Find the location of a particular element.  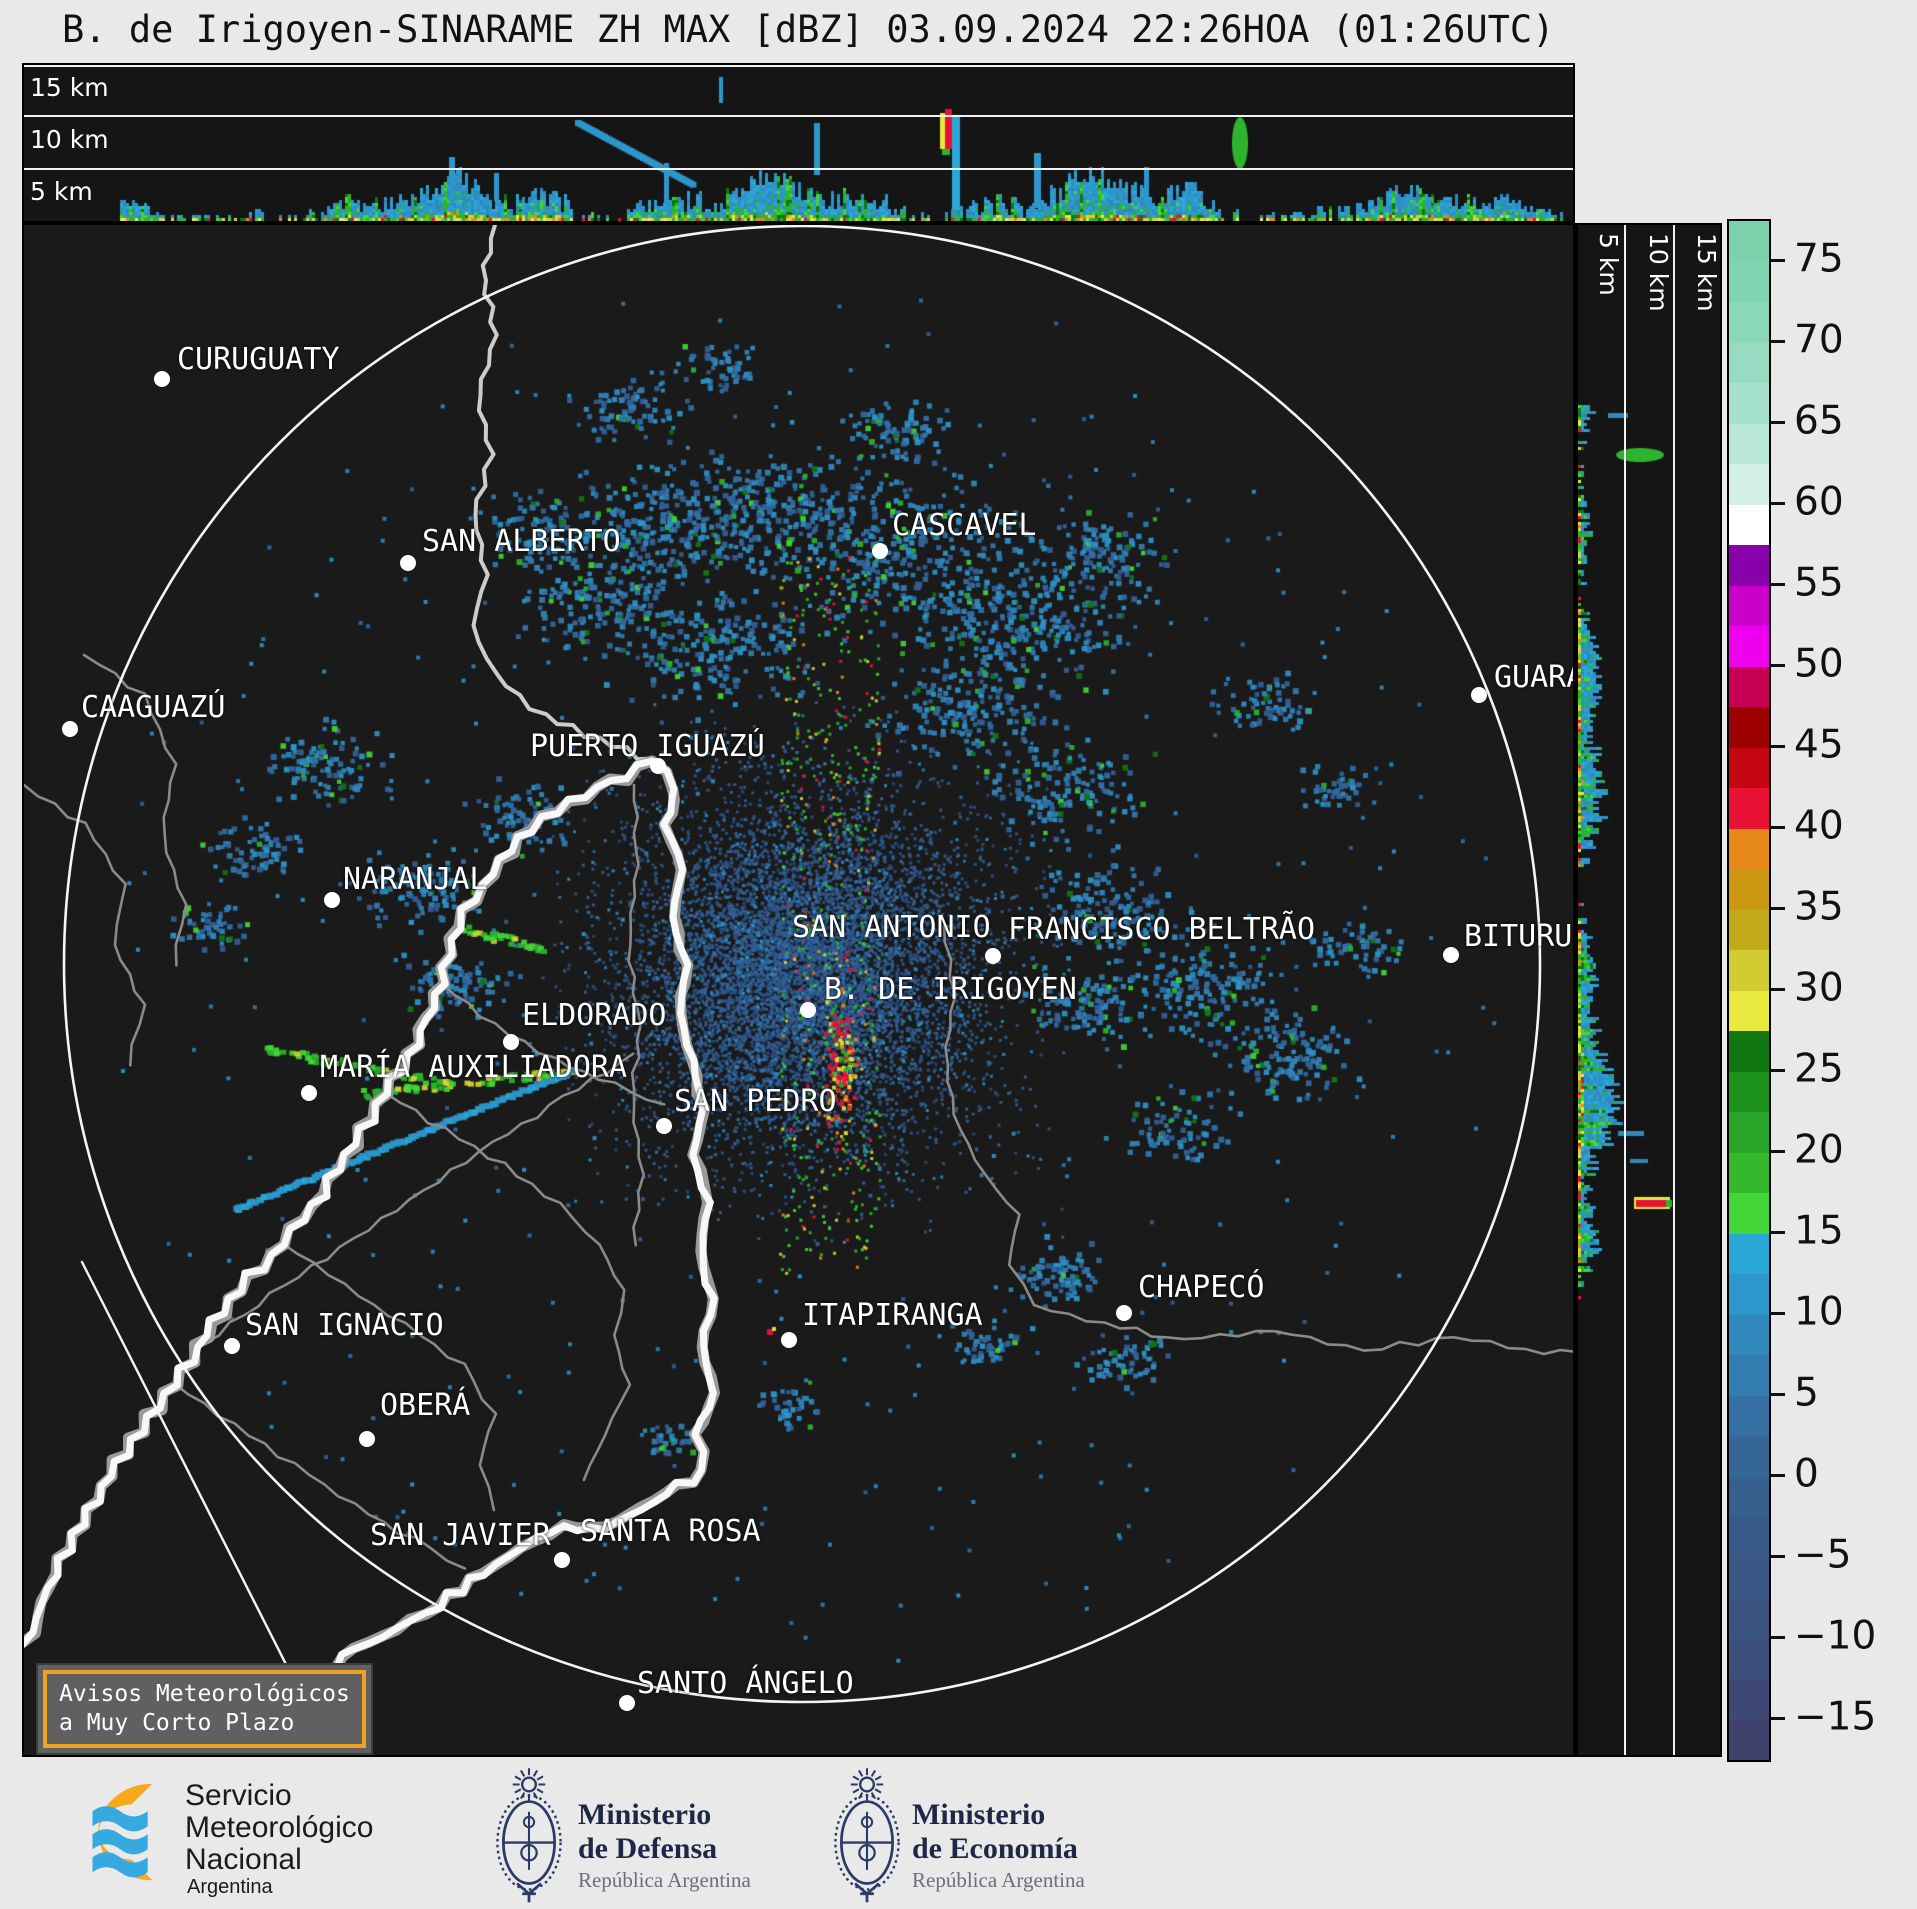

top-panel-5km-label: 5 km is located at coordinates (61, 191).